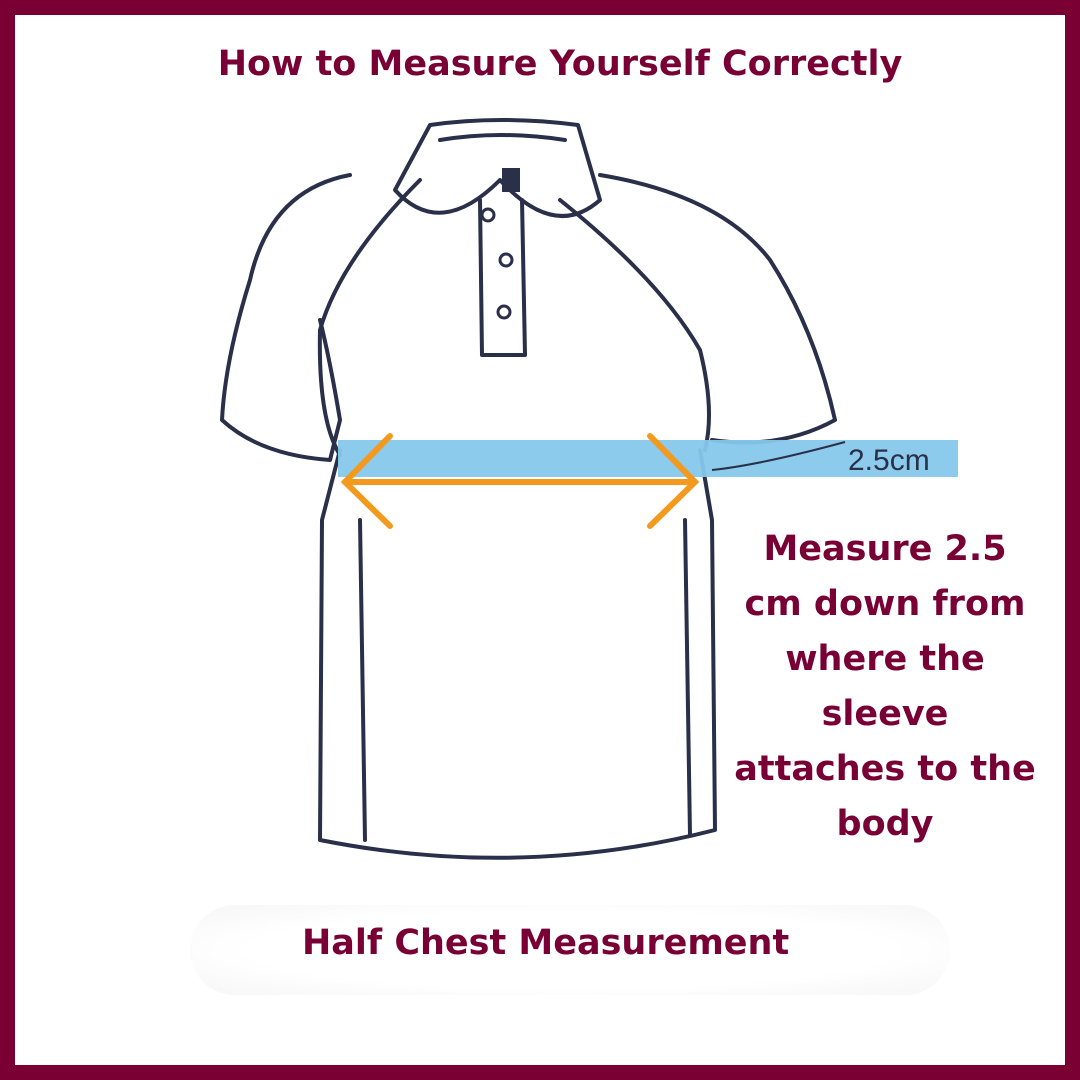 Image resolution: width=1080 pixels, height=1080 pixels. What do you see at coordinates (885, 659) in the screenshot?
I see `instruction-line: where the` at bounding box center [885, 659].